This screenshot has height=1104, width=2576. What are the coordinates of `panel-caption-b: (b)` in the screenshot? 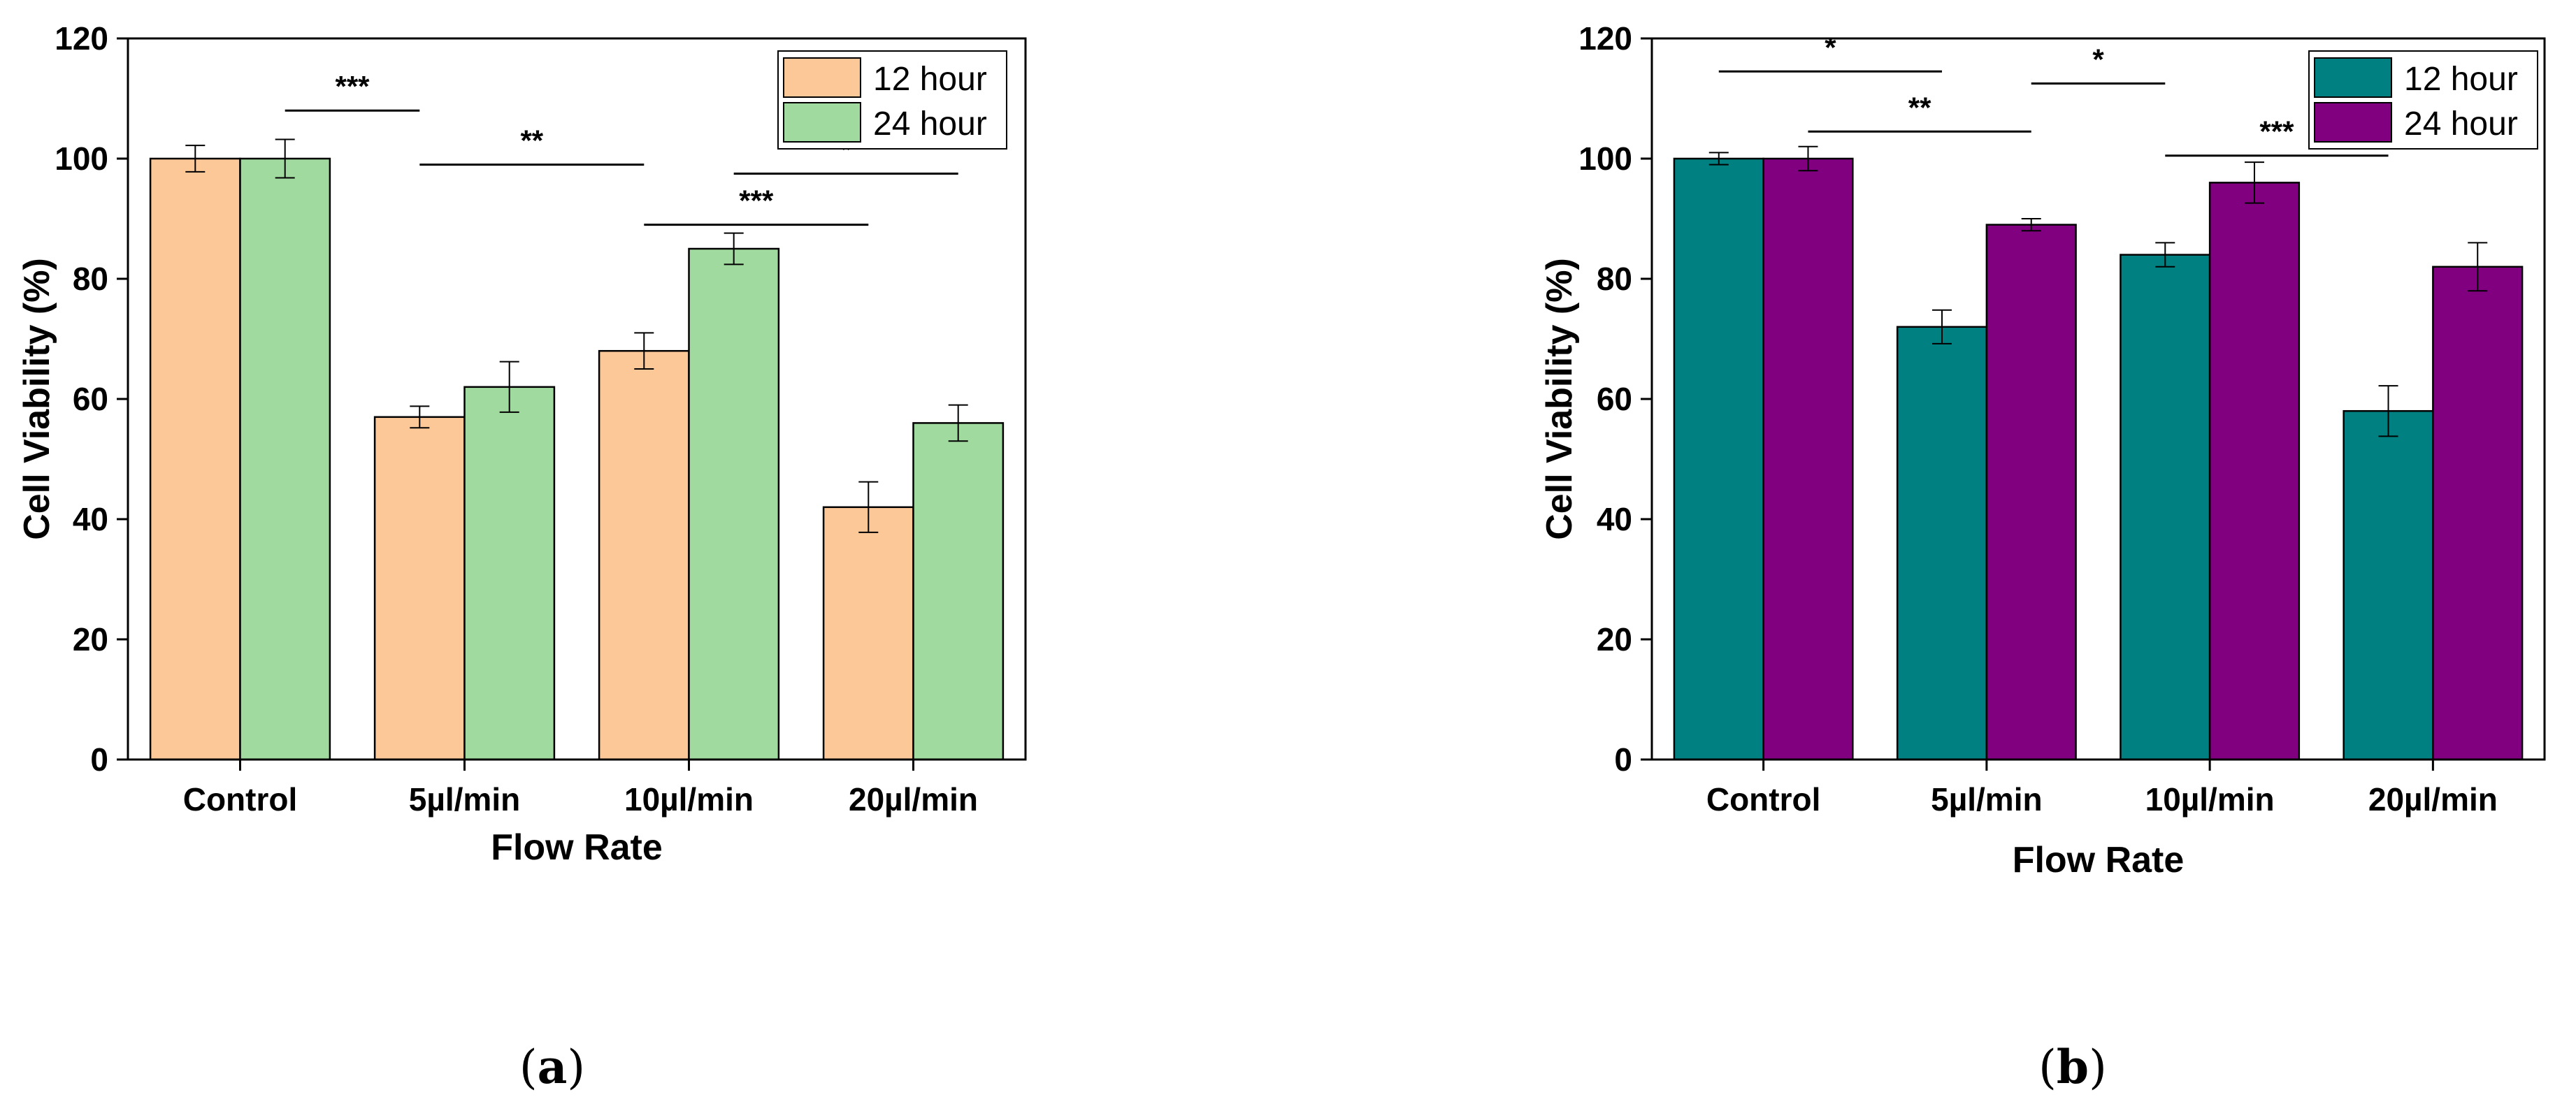 It's located at (2072, 1067).